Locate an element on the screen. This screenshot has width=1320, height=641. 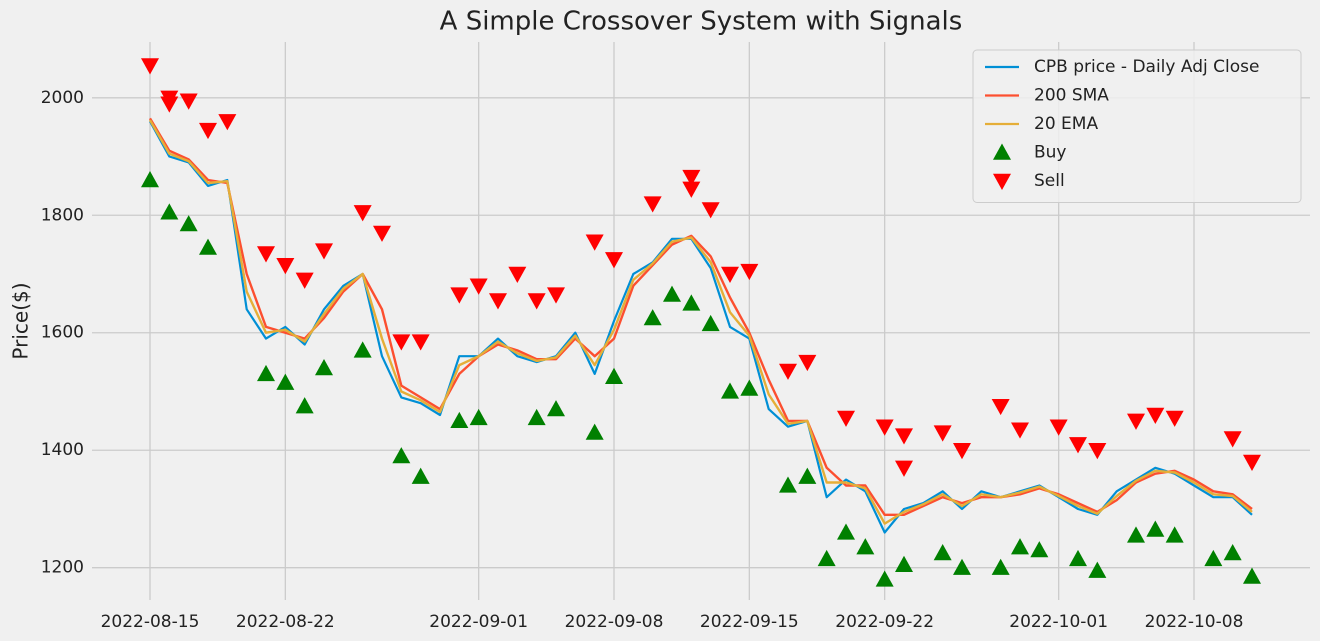
y-tick-label: 2000 is located at coordinates (62, 98).